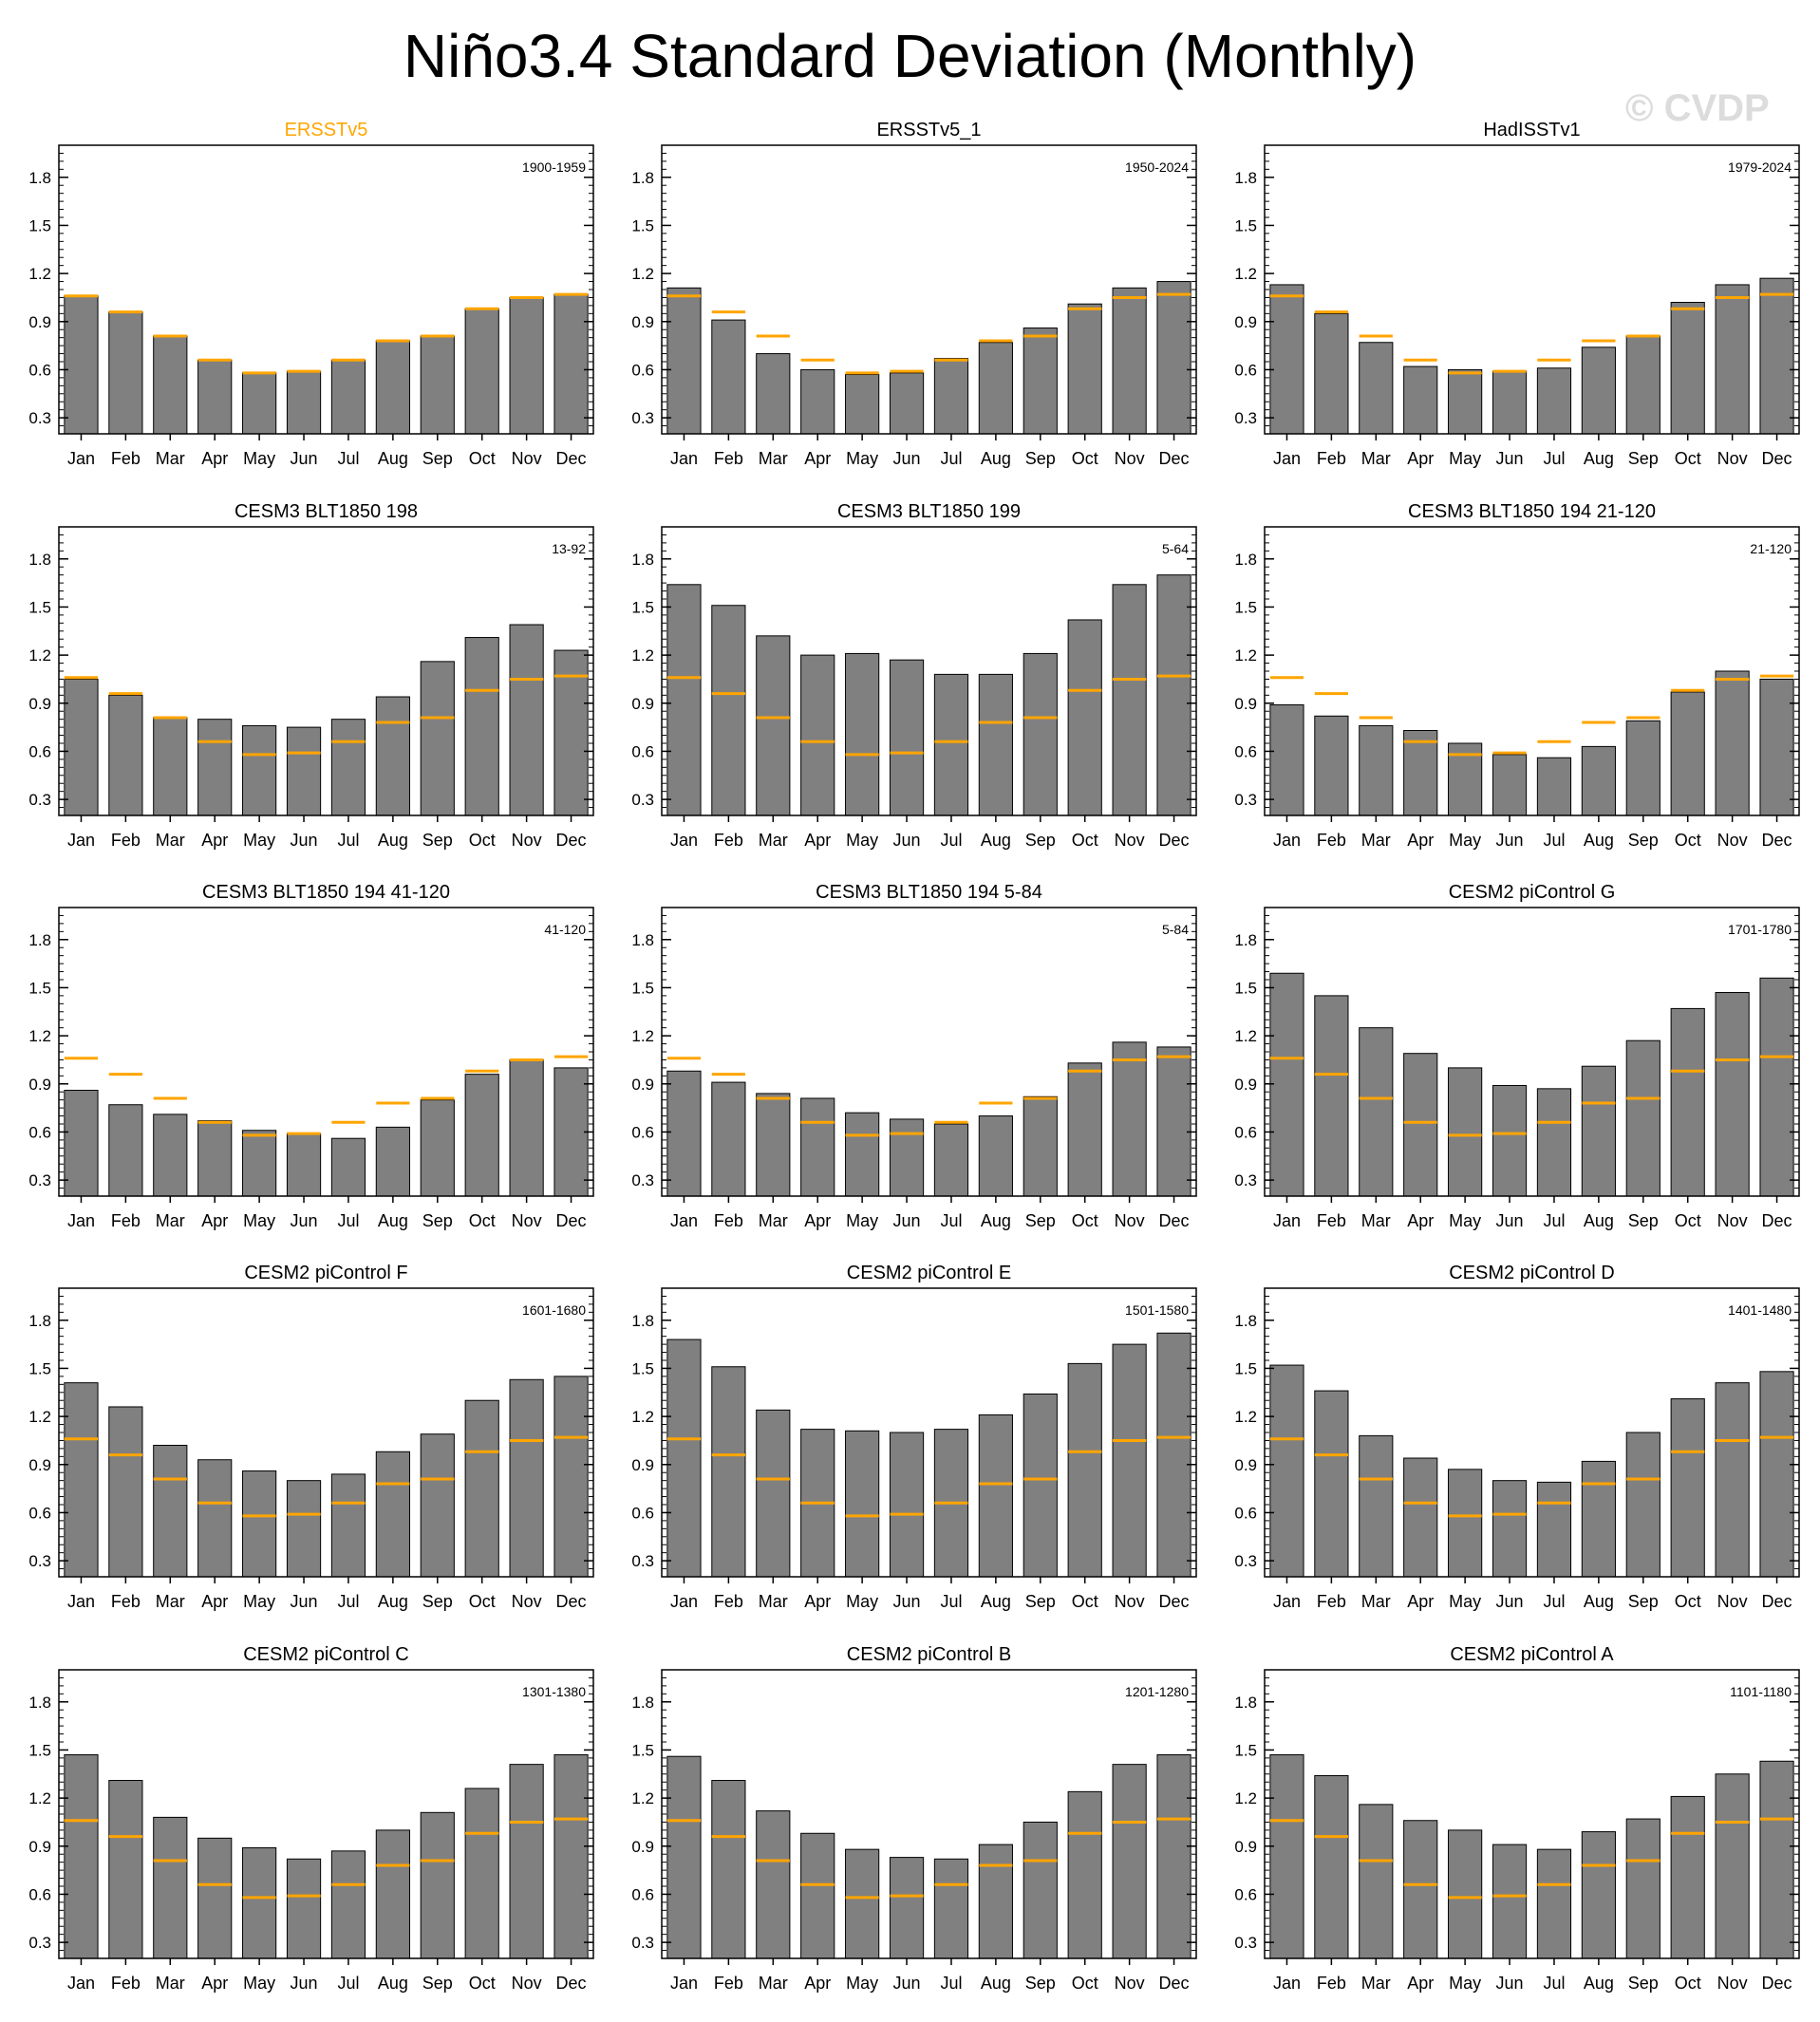 The image size is (1820, 2022). I want to click on period-label: 1701-1780, so click(1760, 929).